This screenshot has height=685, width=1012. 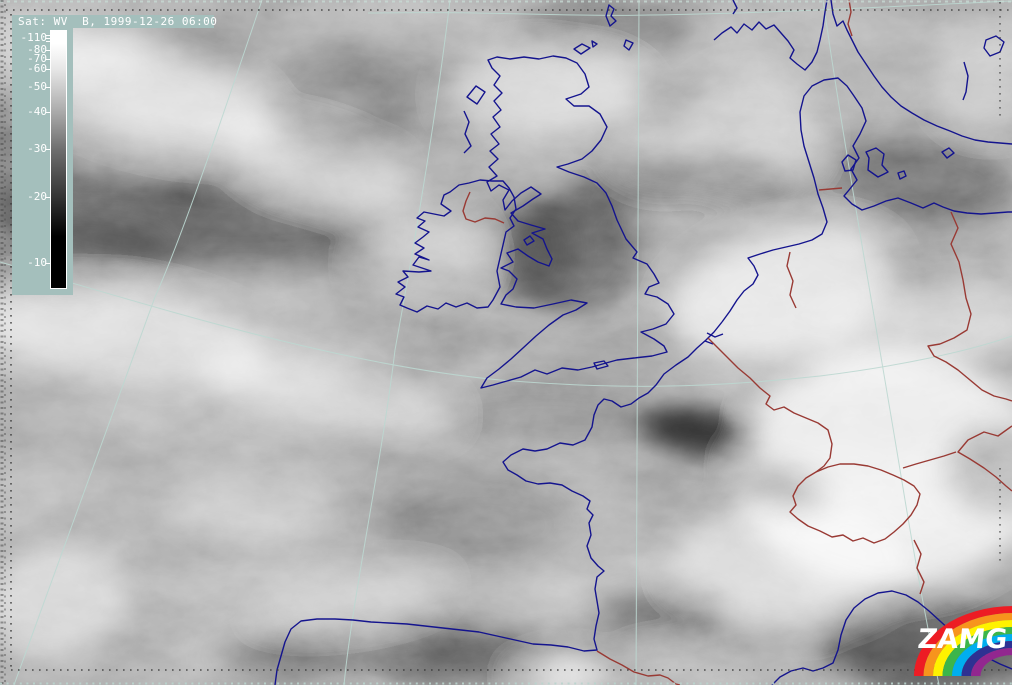 What do you see at coordinates (919, 567) in the screenshot?
I see `border-france-italy` at bounding box center [919, 567].